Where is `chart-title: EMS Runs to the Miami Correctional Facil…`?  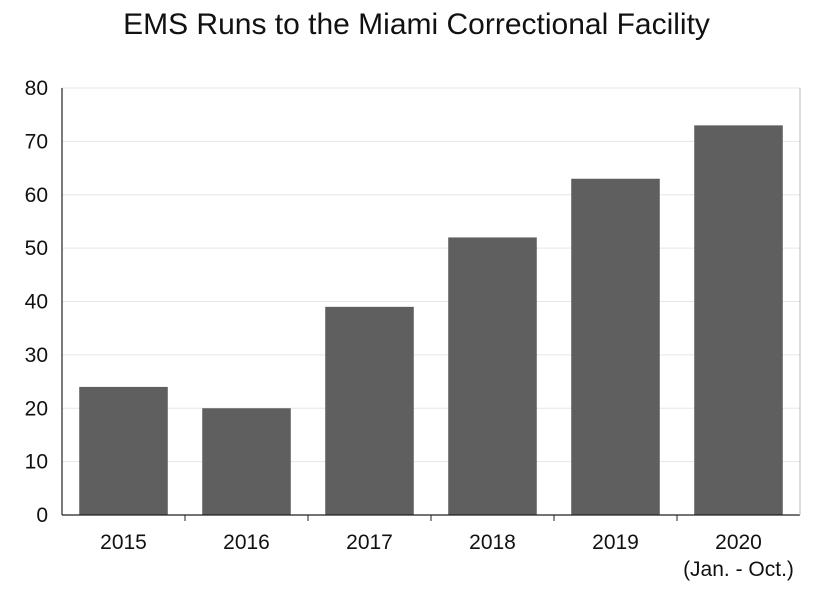
chart-title: EMS Runs to the Miami Correctional Facil… is located at coordinates (416, 24).